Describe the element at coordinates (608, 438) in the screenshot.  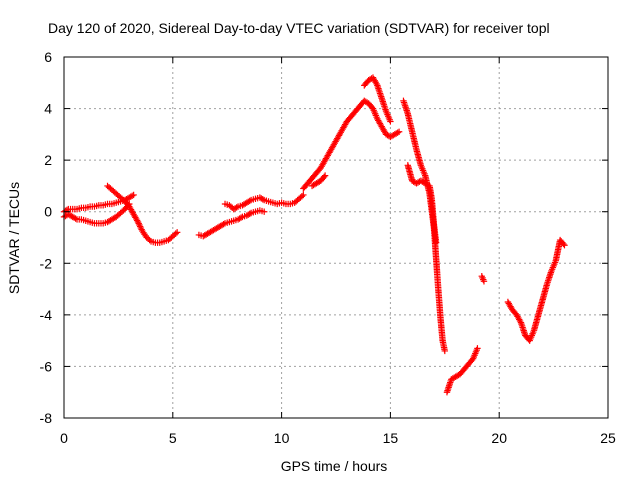
I see `x-tick-label: 25` at that location.